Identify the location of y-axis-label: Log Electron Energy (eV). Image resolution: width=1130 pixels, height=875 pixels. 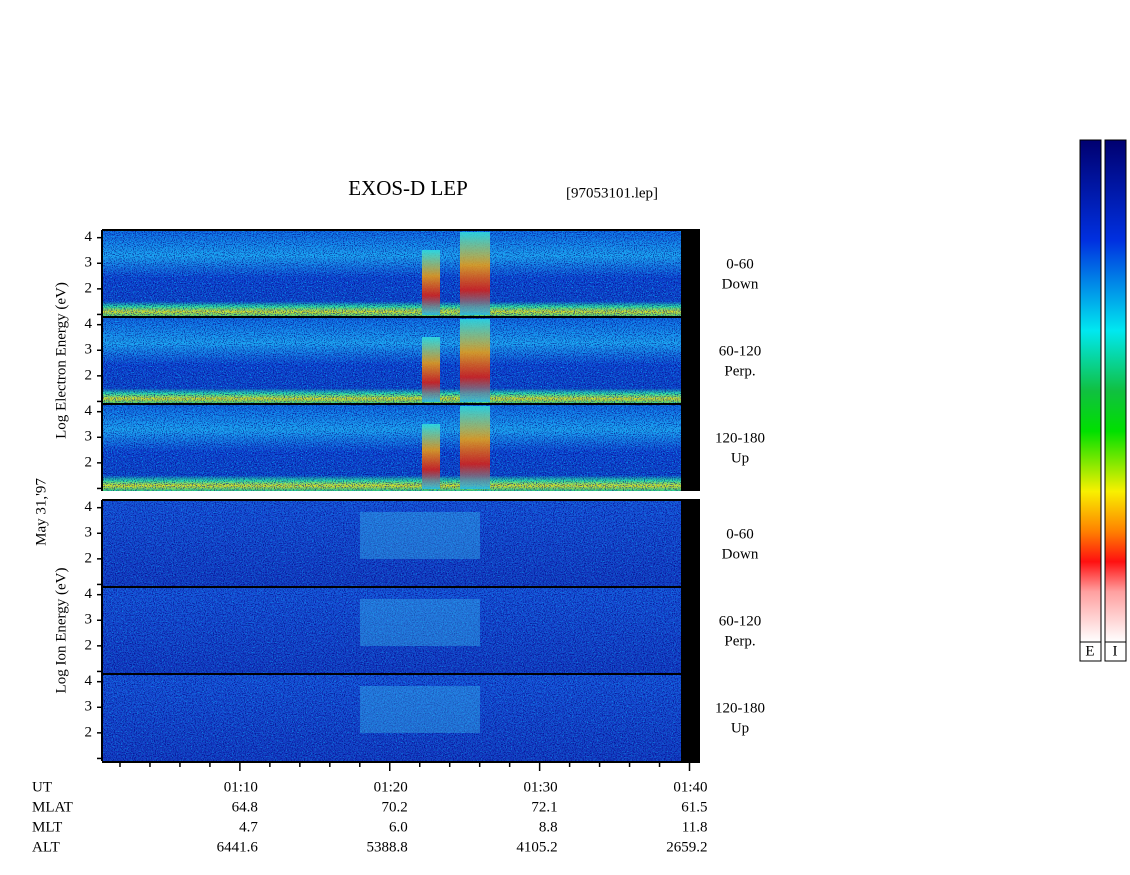
(61, 360).